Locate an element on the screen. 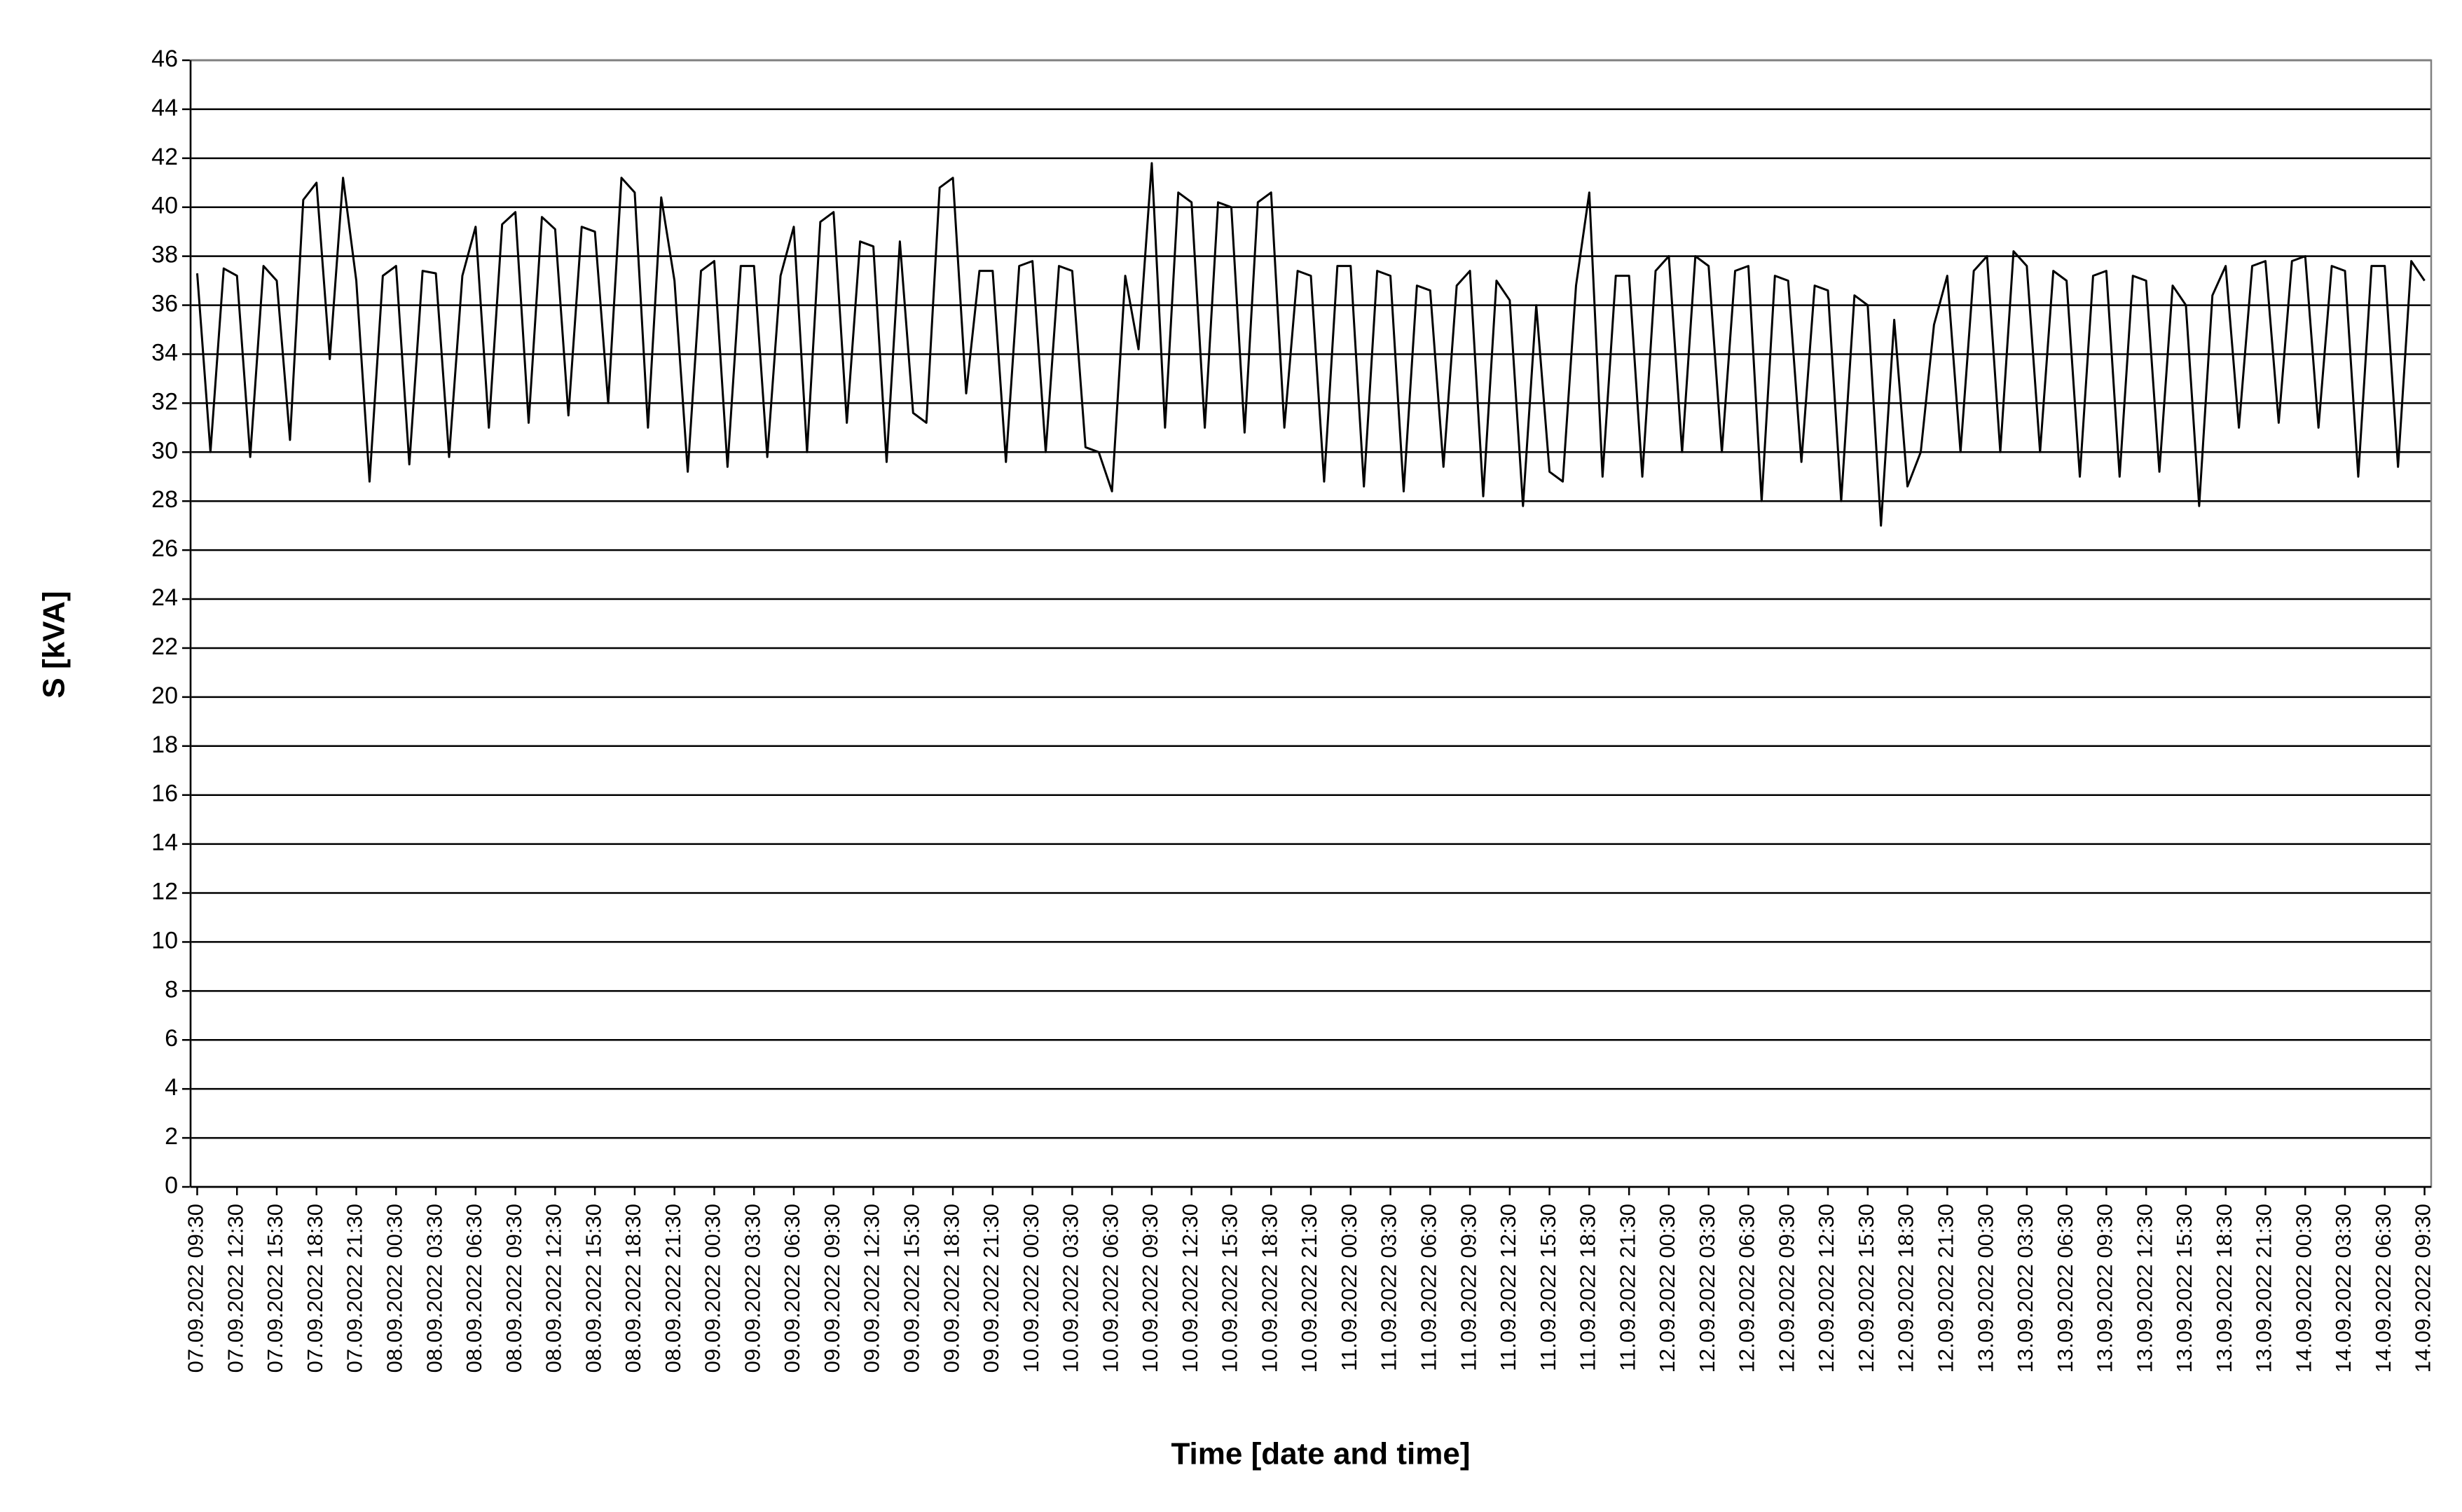 This screenshot has height=1512, width=2462. x-tick-label: 14.09.2022 09:30 is located at coordinates (2423, 1288).